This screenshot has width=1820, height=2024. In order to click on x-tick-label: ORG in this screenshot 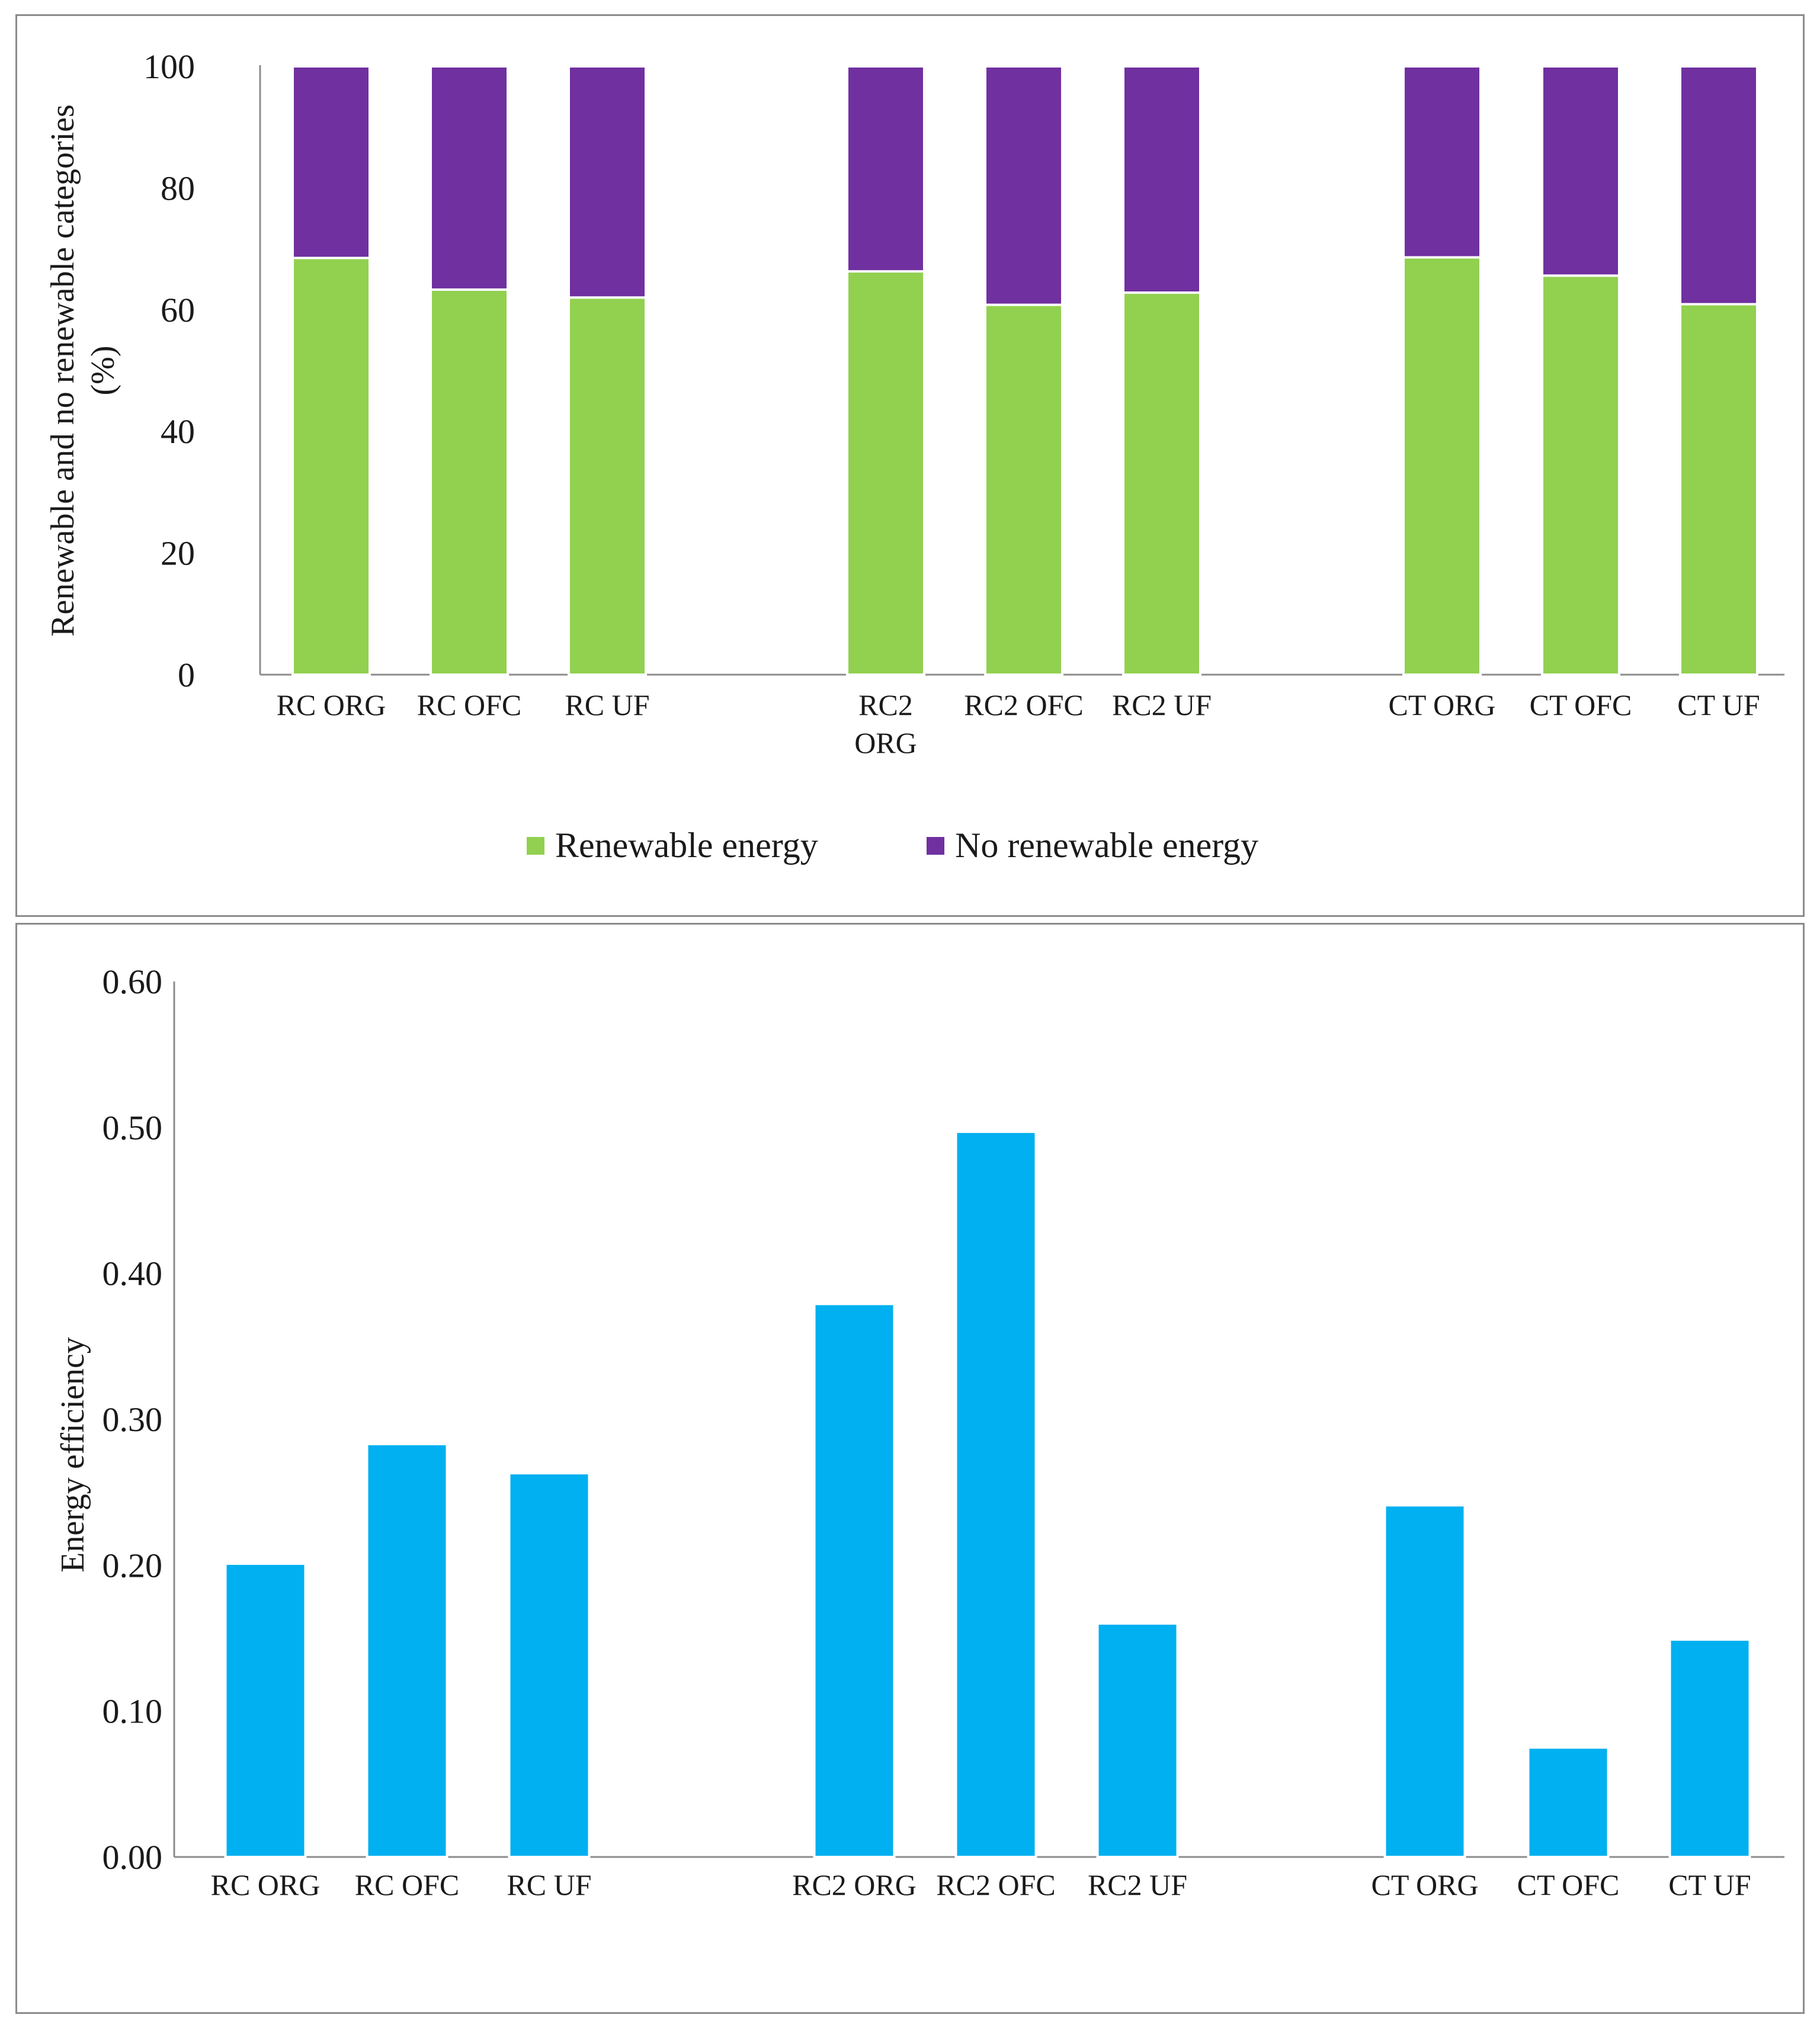, I will do `click(885, 742)`.